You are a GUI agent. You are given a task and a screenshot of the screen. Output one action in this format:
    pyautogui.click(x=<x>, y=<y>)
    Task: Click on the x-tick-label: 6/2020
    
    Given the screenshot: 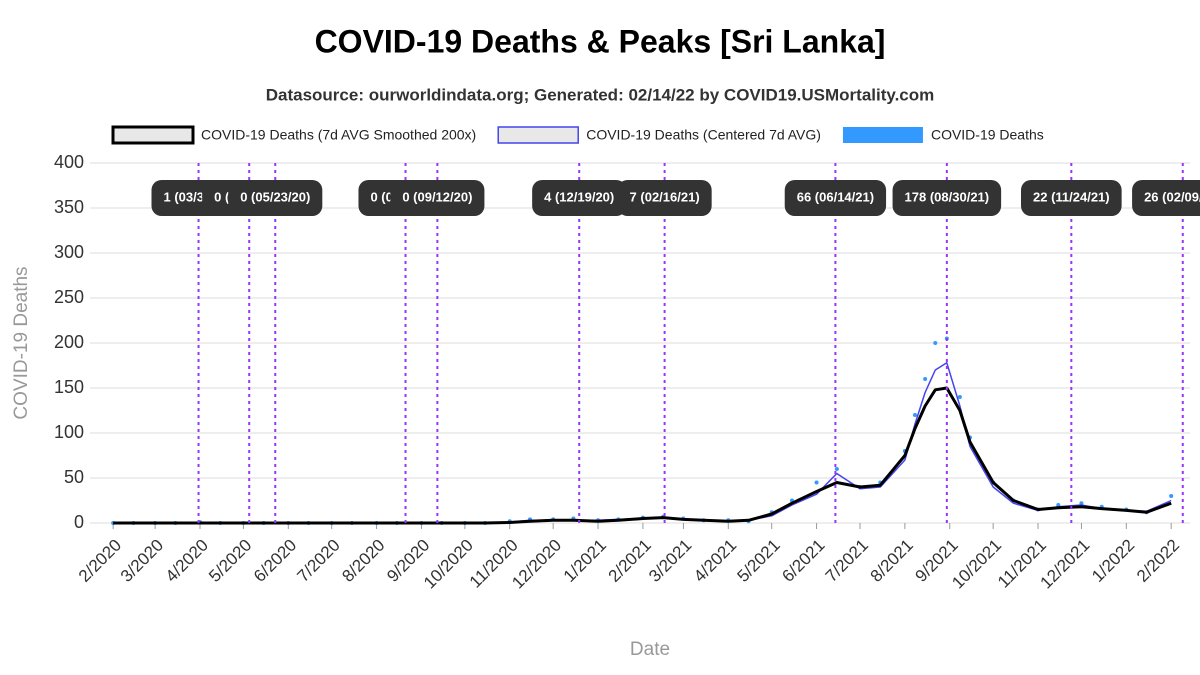 What is the action you would take?
    pyautogui.click(x=275, y=561)
    